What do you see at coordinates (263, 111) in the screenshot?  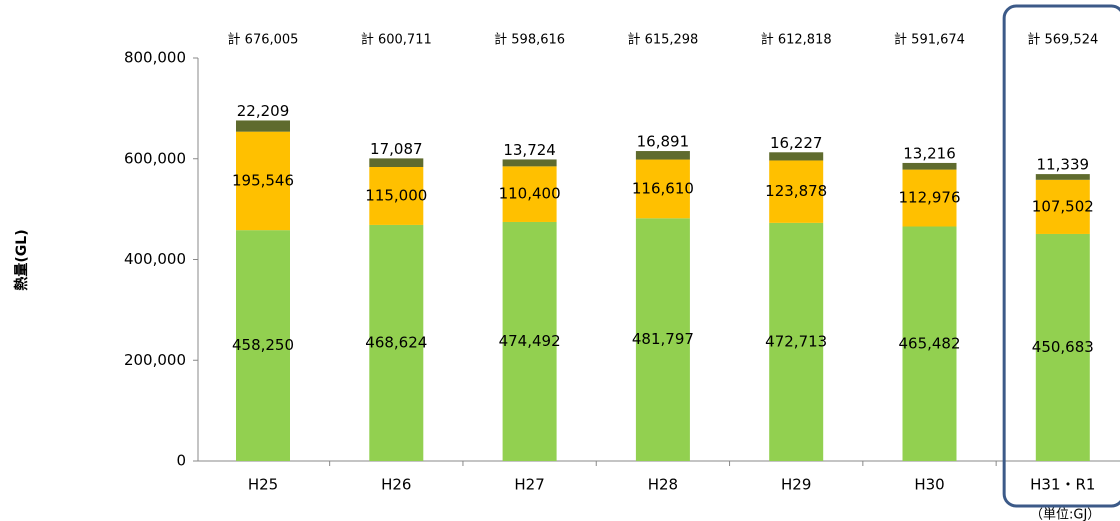 I see `value-label: 22,209` at bounding box center [263, 111].